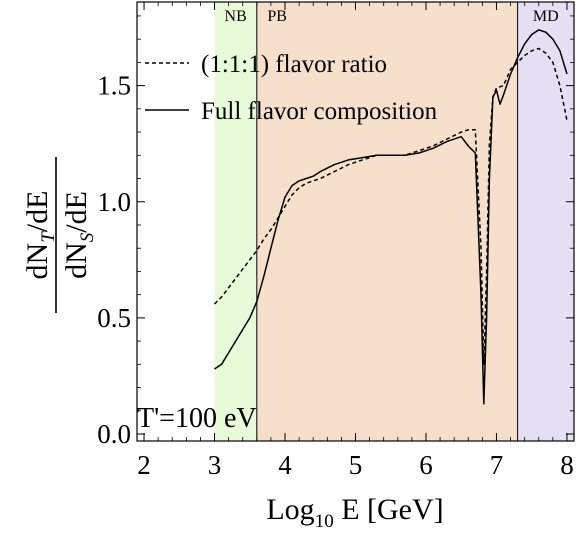 This screenshot has height=533, width=576. I want to click on region-nb, so click(235, 221).